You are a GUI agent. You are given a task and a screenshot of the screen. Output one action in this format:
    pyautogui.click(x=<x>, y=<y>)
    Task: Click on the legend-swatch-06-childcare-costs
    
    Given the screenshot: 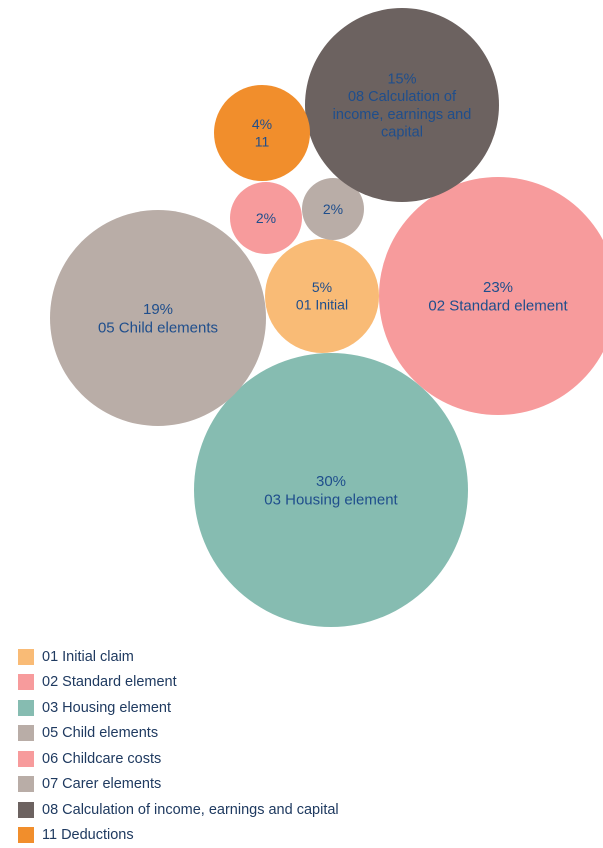 What is the action you would take?
    pyautogui.click(x=26, y=759)
    